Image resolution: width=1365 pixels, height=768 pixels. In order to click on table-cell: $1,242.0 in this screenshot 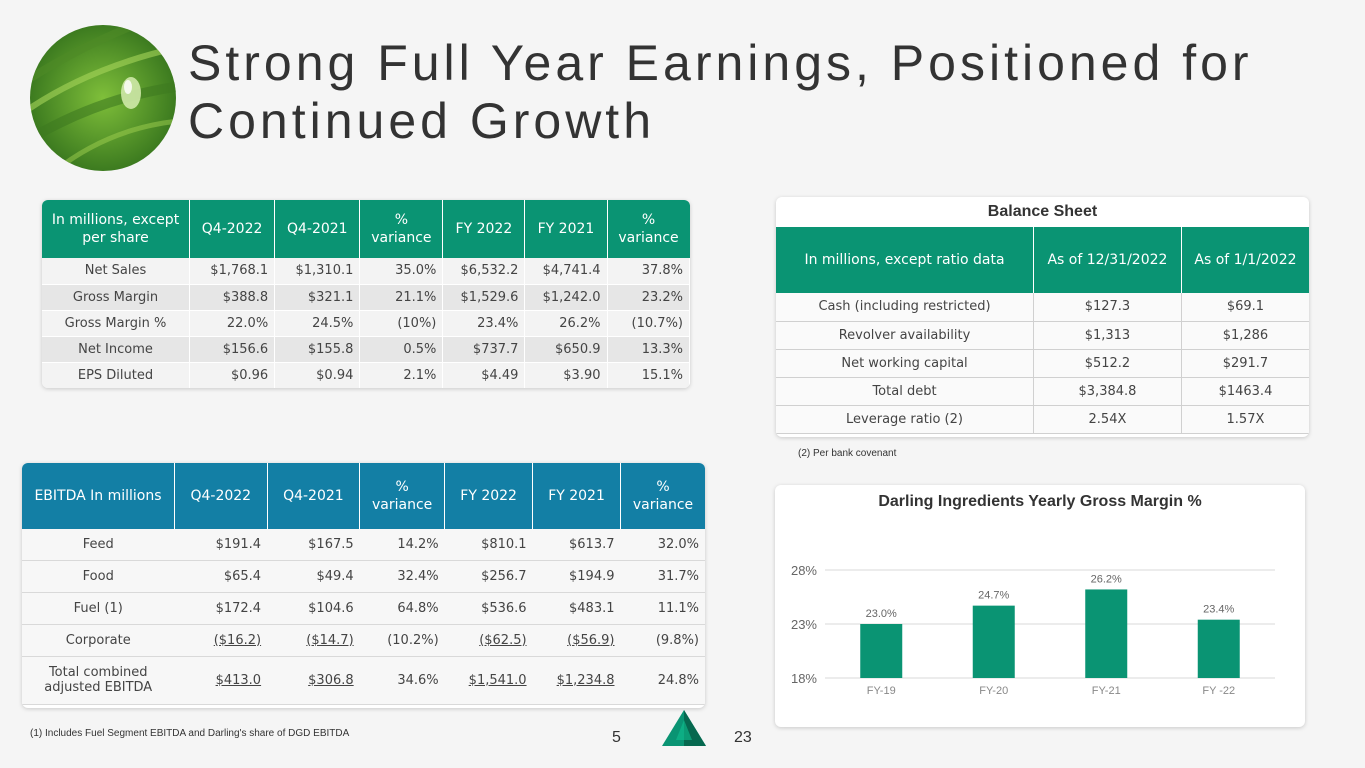, I will do `click(566, 297)`.